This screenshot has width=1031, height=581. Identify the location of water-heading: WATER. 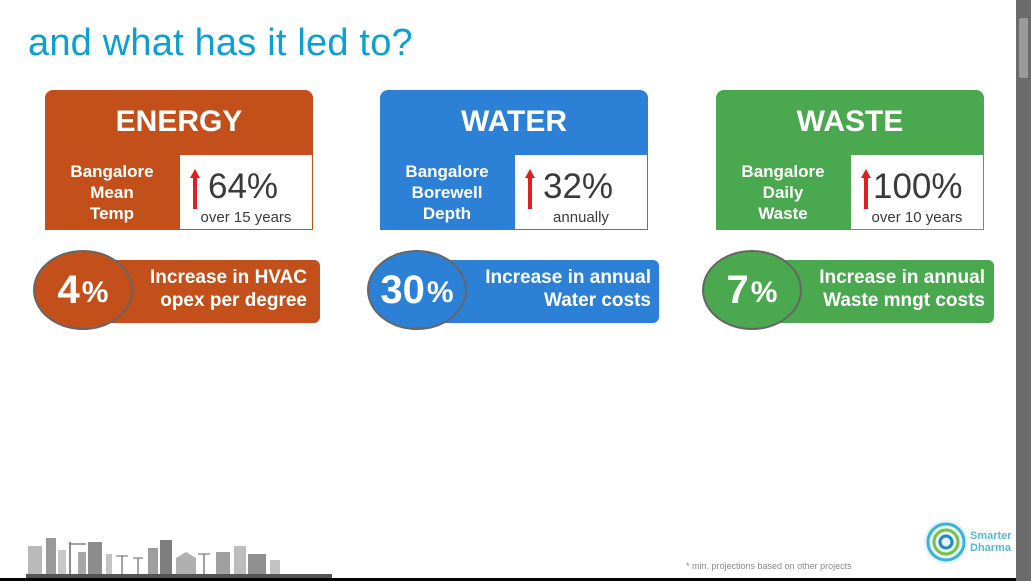
(514, 122).